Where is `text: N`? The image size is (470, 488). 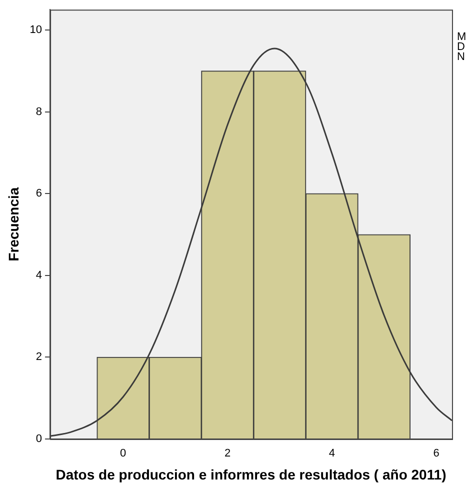
text: N is located at coordinates (461, 57).